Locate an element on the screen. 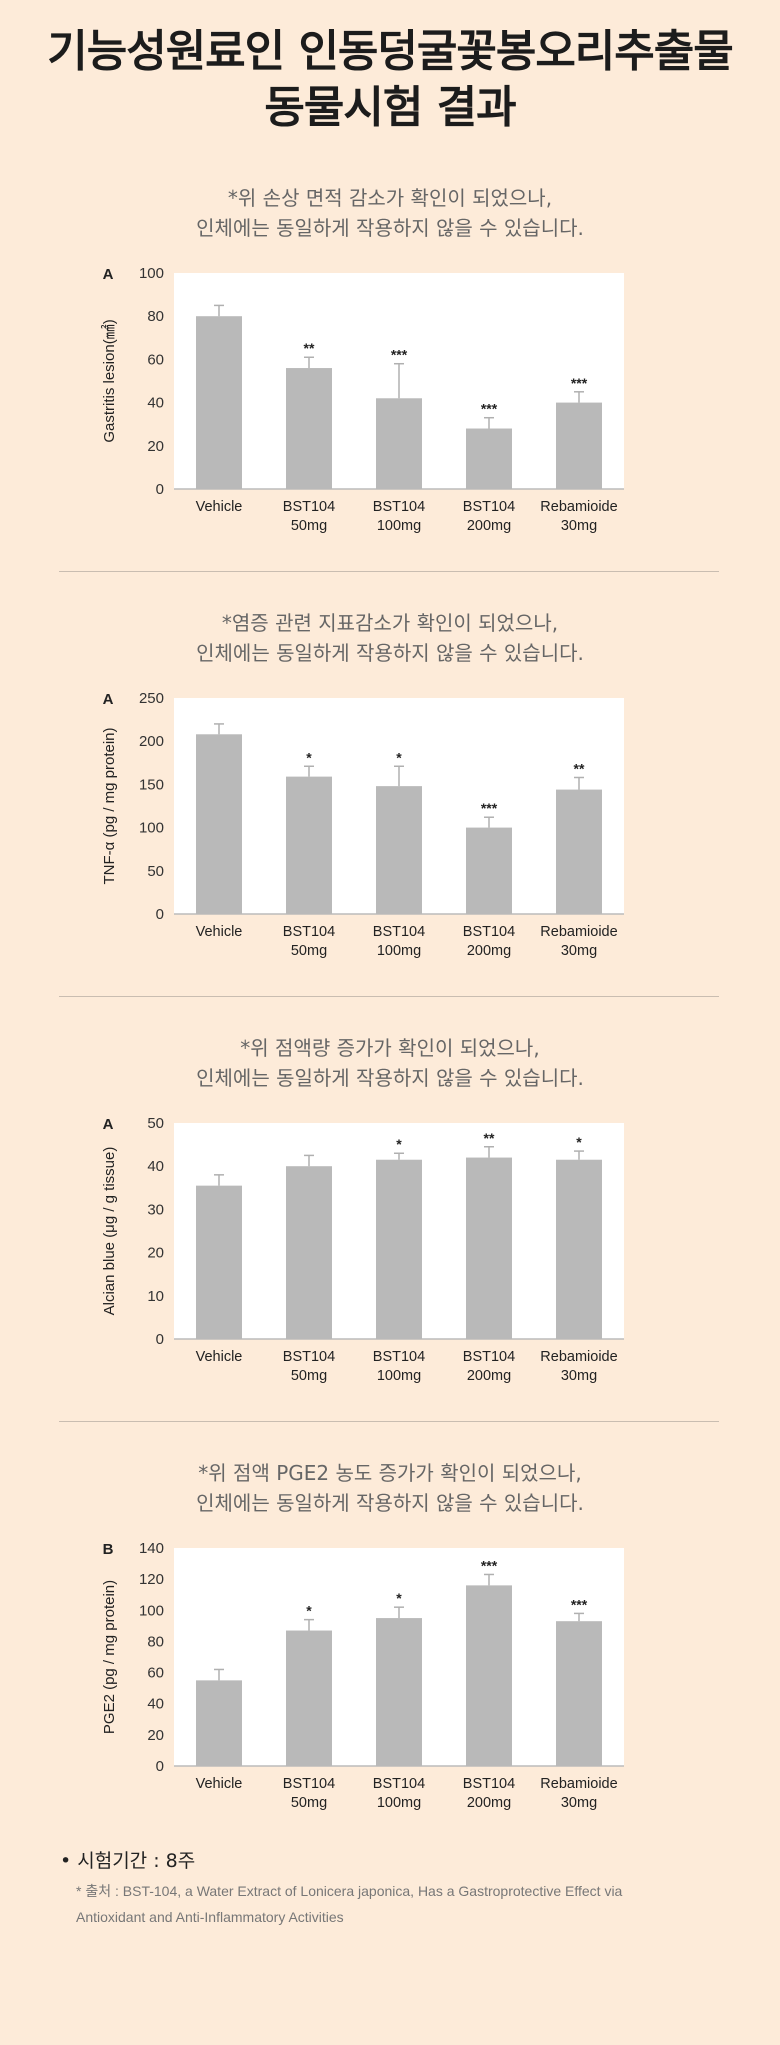 The image size is (780, 2045). y-axis-label: TNF-α (pg / mg protein) is located at coordinates (109, 805).